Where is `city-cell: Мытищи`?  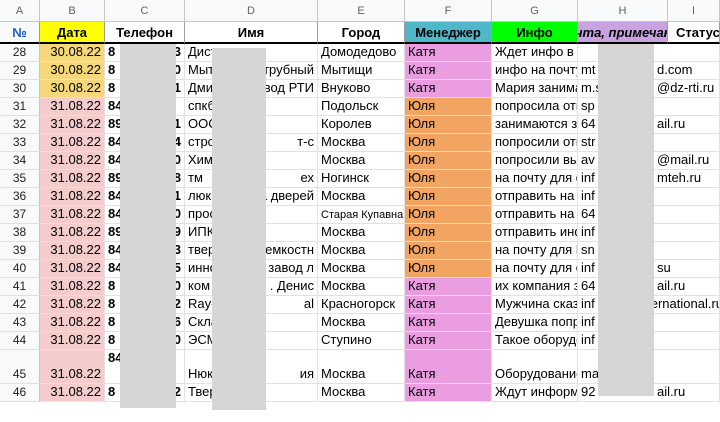
city-cell: Мытищи is located at coordinates (361, 71).